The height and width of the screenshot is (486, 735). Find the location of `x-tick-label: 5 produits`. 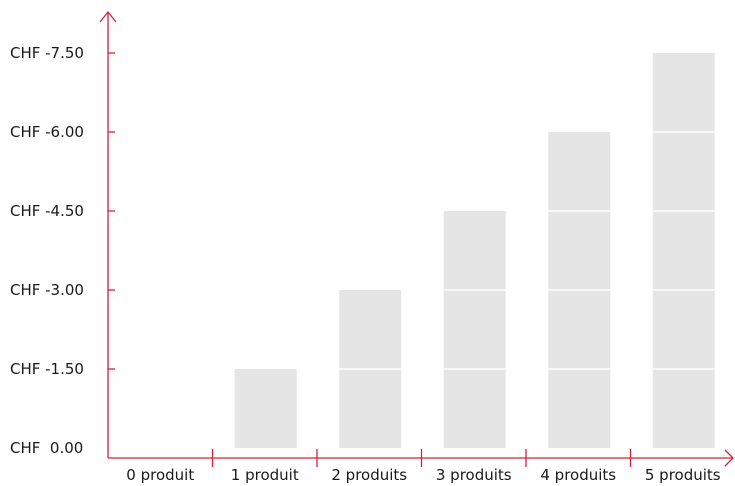

x-tick-label: 5 produits is located at coordinates (683, 475).